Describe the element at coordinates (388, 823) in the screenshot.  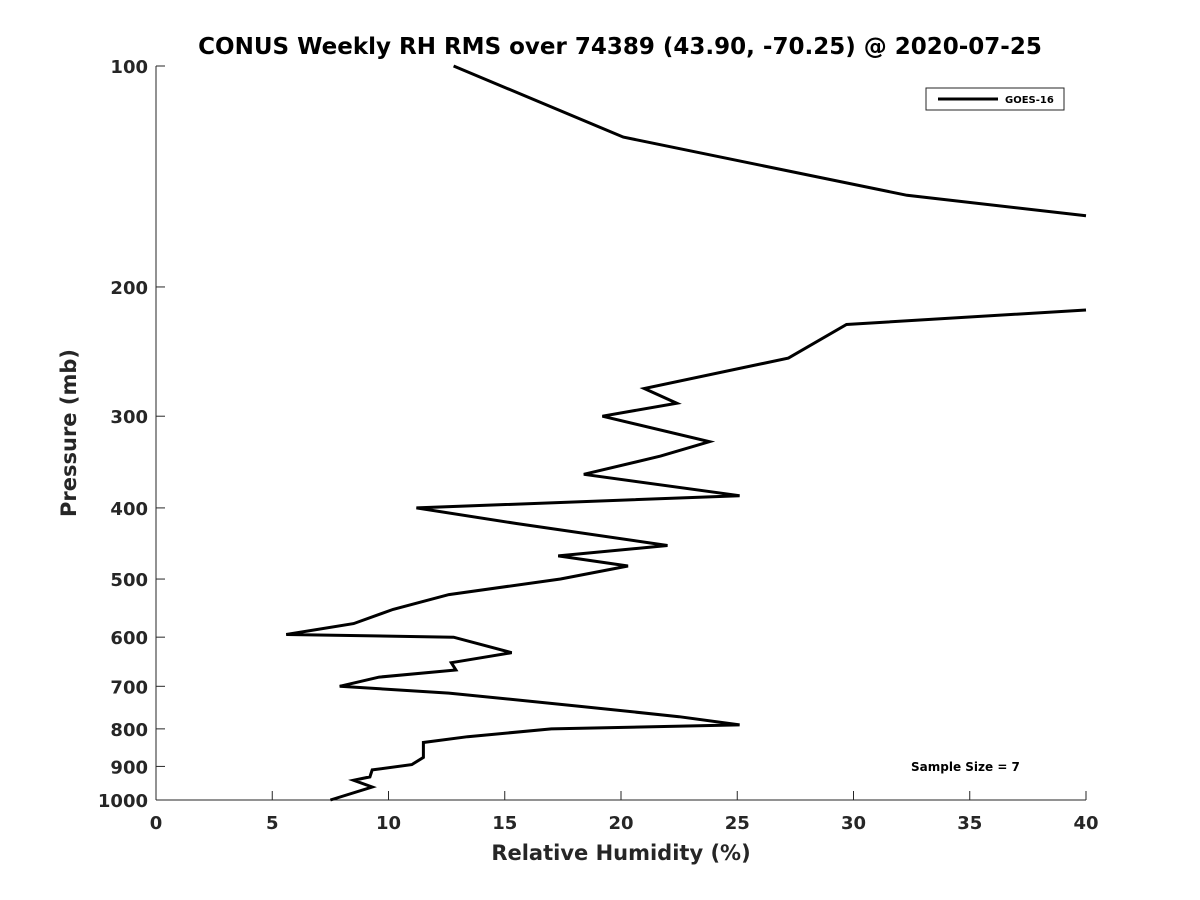
I see `x-tick-label: 10` at that location.